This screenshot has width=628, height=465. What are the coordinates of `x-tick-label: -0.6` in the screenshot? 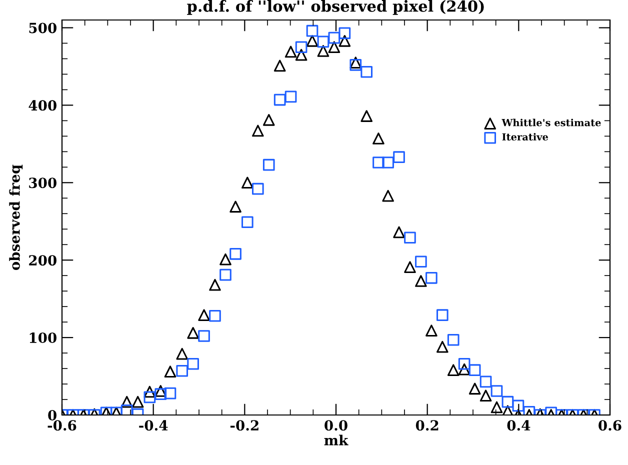 It's located at (62, 425).